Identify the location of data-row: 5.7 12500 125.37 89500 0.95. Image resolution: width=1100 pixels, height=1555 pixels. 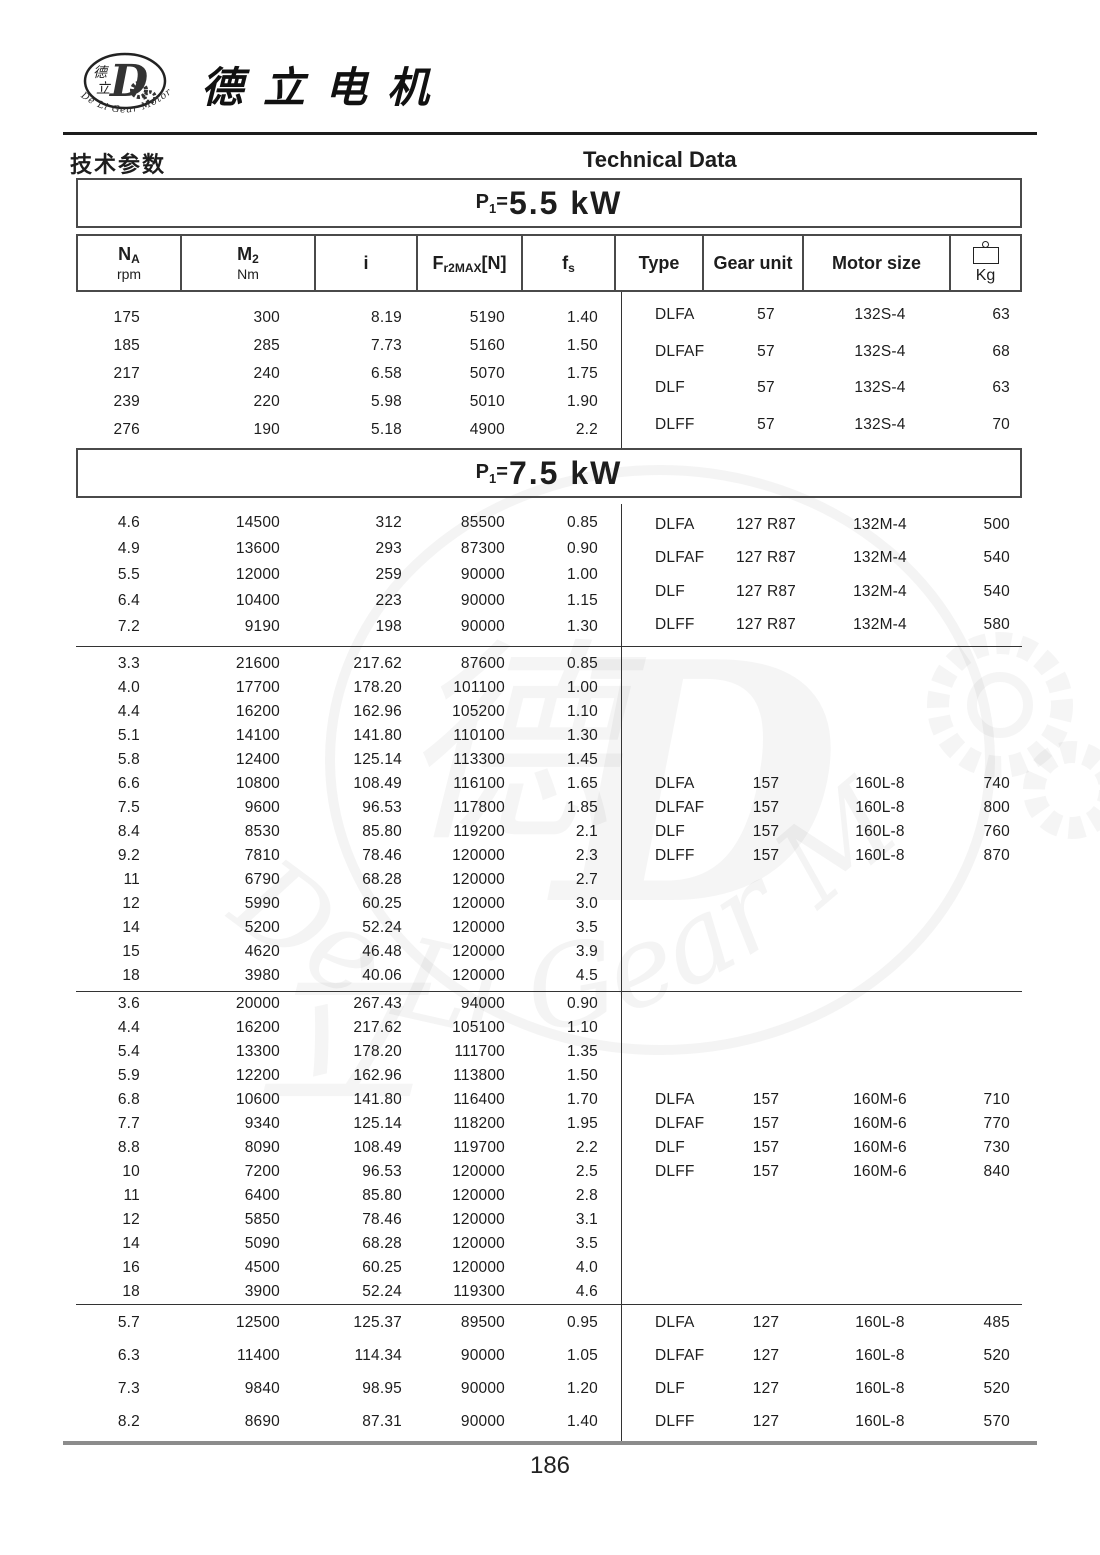
(348, 1322).